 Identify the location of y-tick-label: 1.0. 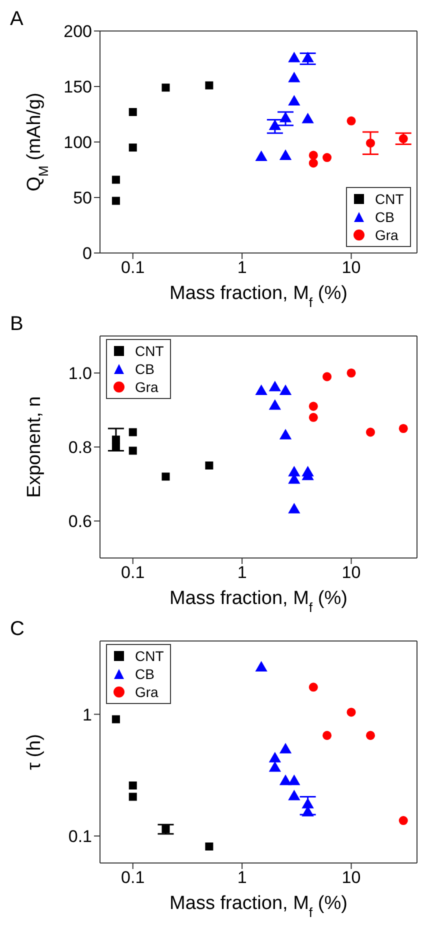
(80, 374).